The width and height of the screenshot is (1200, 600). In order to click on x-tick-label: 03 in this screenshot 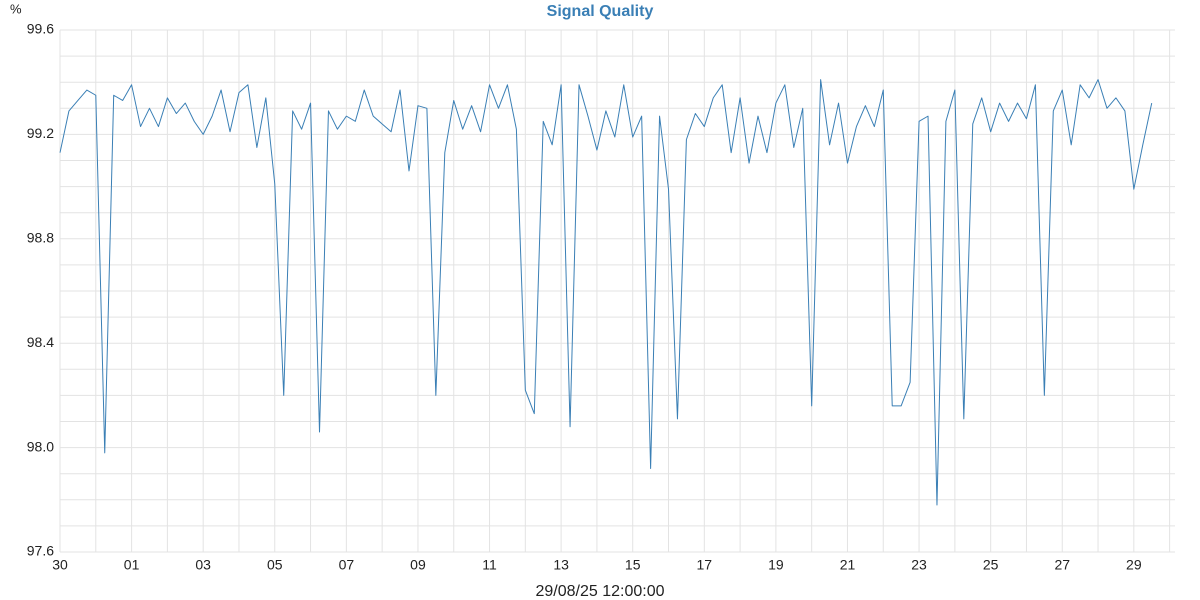, I will do `click(203, 565)`.